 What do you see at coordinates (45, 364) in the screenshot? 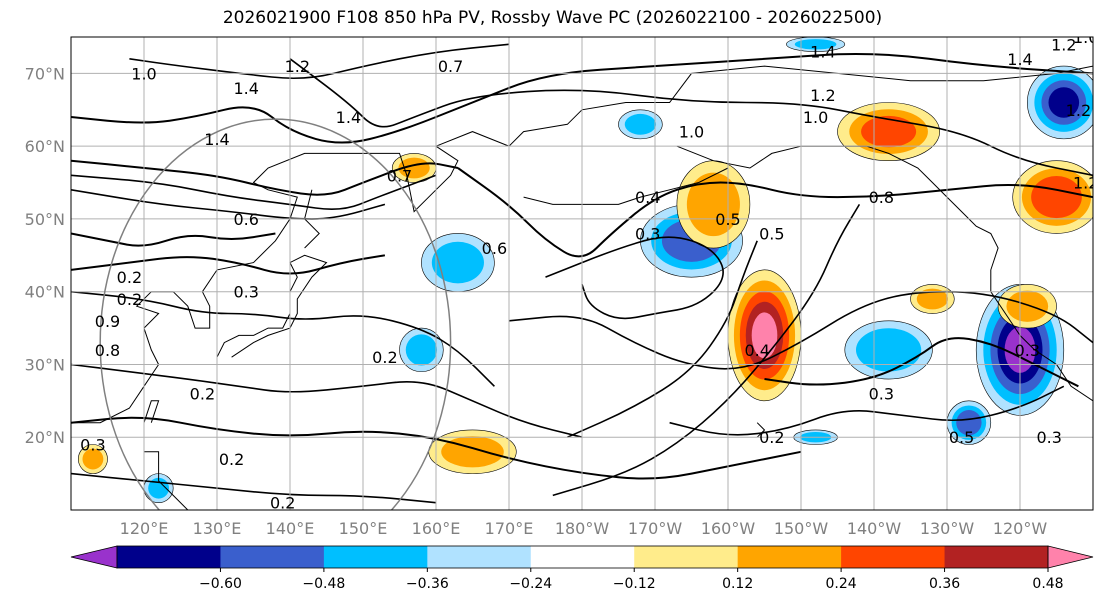
I see `latitude-tick-label: 30°N` at bounding box center [45, 364].